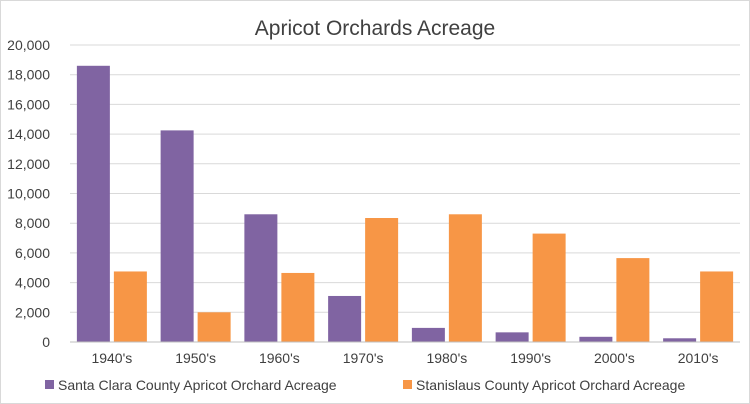 The height and width of the screenshot is (404, 750). I want to click on y-tick-label: 10,000, so click(28, 194).